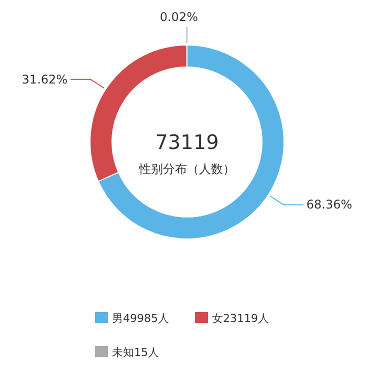 The image size is (377, 367). What do you see at coordinates (140, 318) in the screenshot?
I see `legend-label: 男49985人` at bounding box center [140, 318].